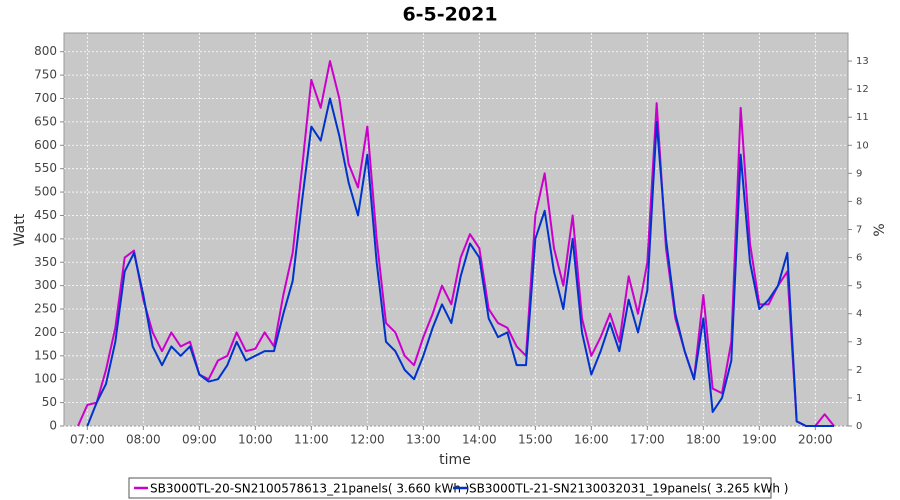  I want to click on chart-title: 6-5-2021, so click(449, 15).